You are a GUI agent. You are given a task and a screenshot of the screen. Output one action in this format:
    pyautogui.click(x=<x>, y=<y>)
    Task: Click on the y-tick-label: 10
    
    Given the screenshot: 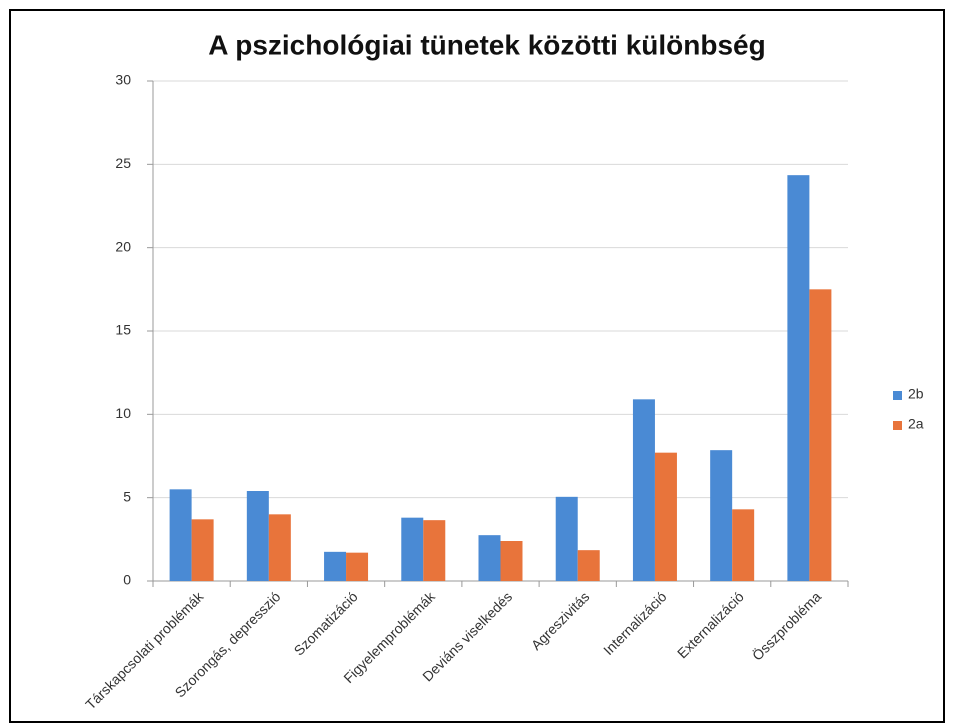 What is the action you would take?
    pyautogui.click(x=123, y=413)
    